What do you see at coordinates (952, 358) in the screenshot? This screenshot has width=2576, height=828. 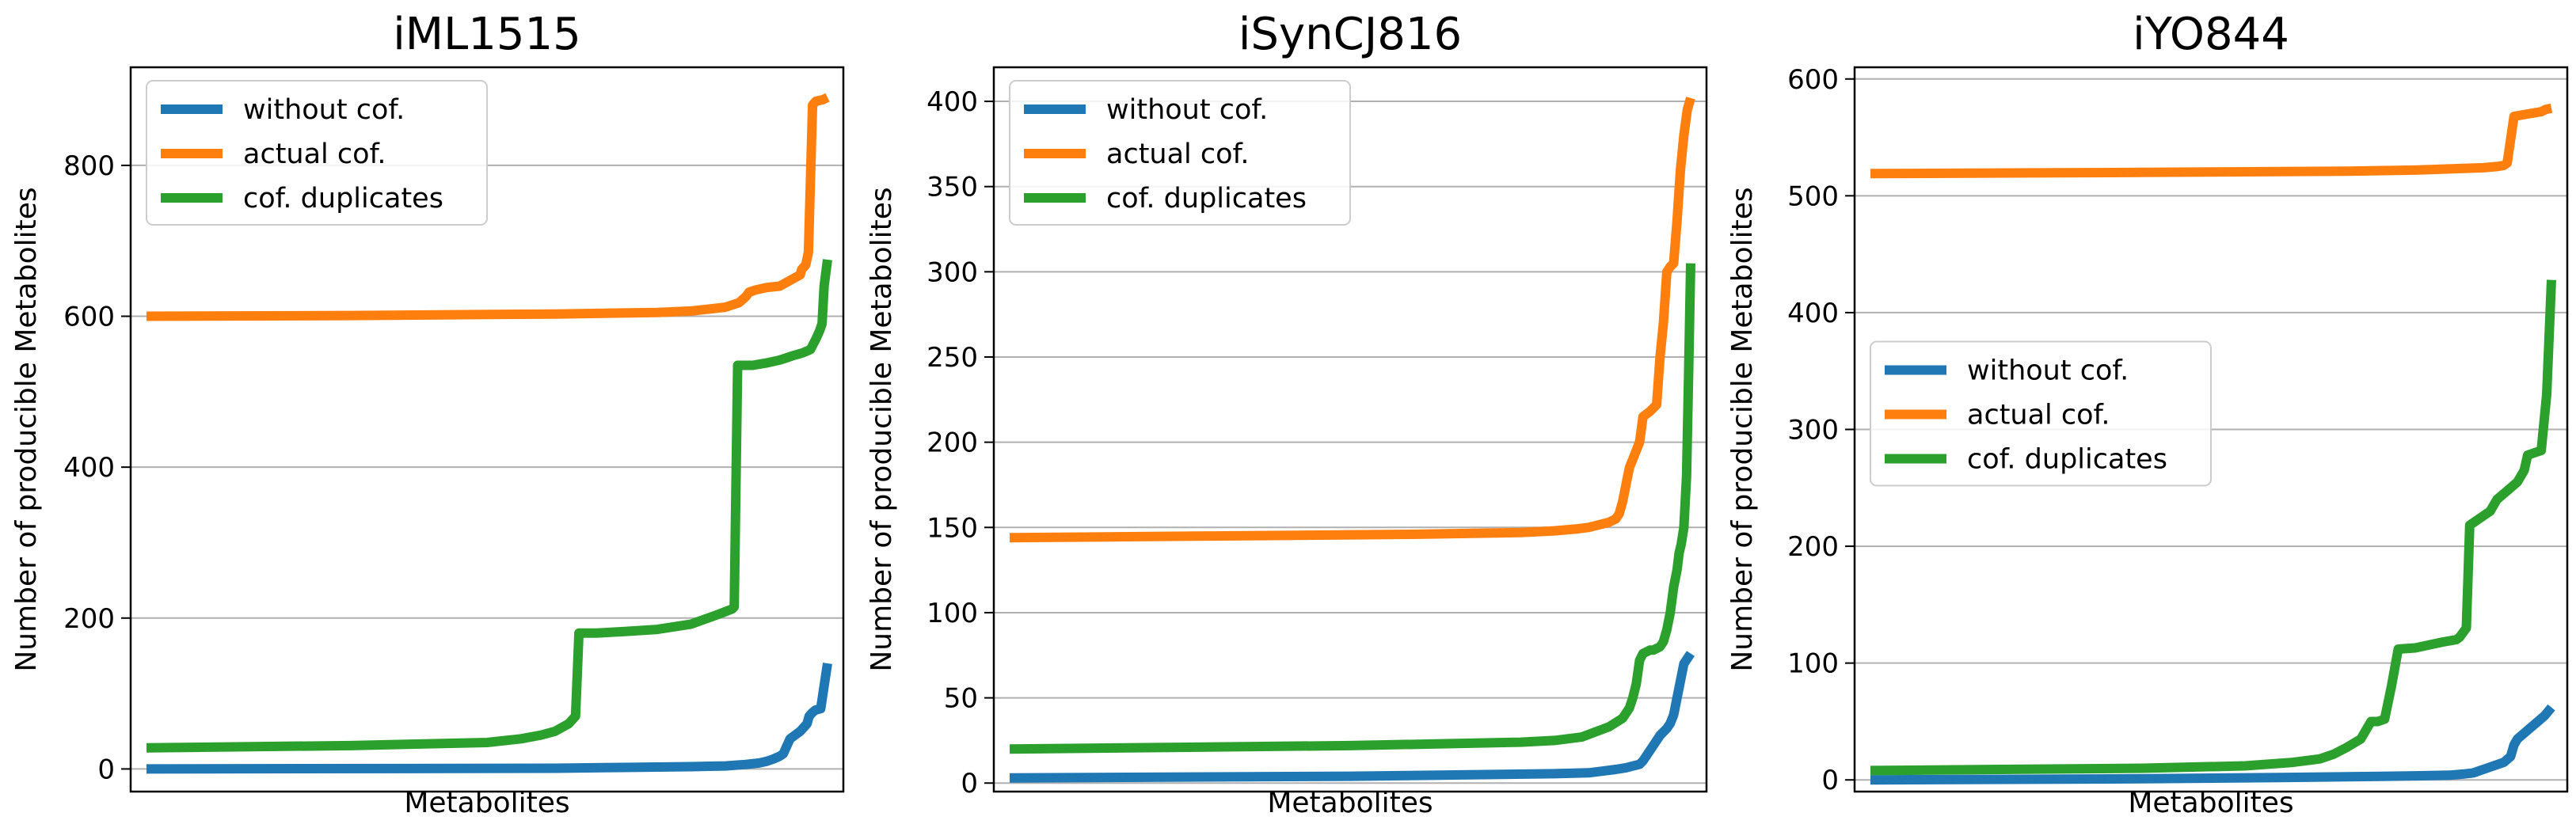 I see `y-tick-label: 250` at bounding box center [952, 358].